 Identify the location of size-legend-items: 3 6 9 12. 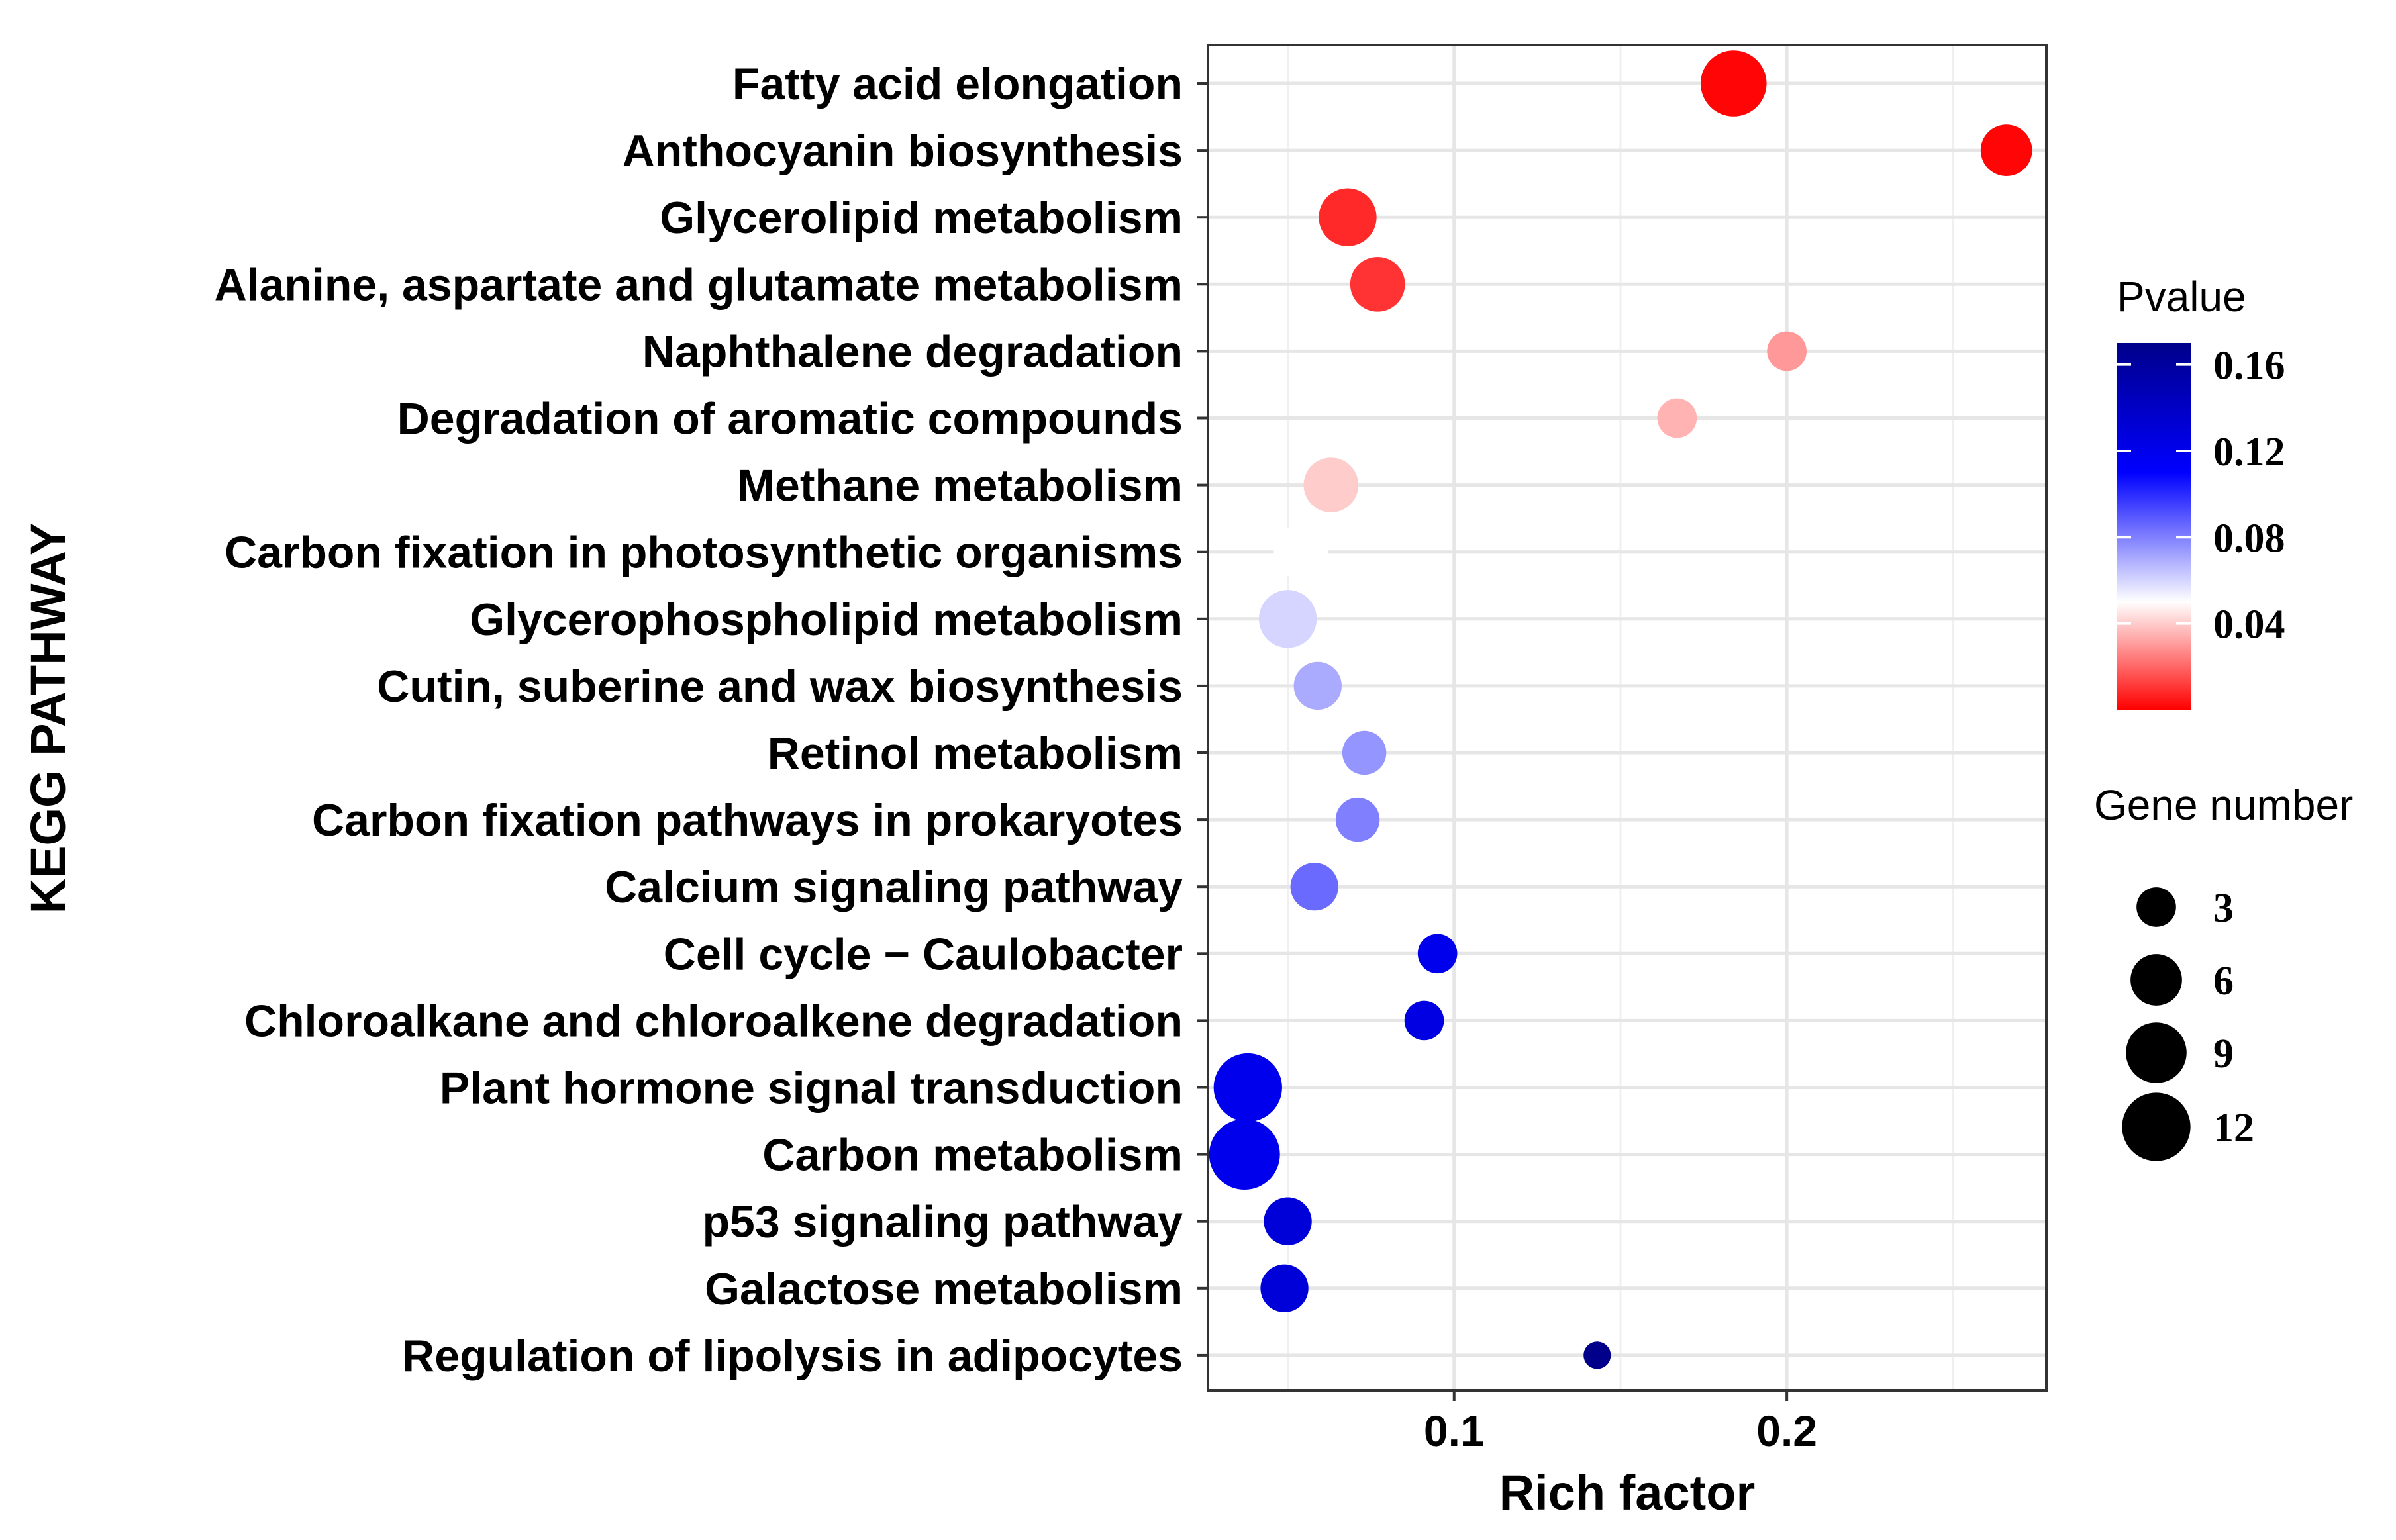
(2188, 1023).